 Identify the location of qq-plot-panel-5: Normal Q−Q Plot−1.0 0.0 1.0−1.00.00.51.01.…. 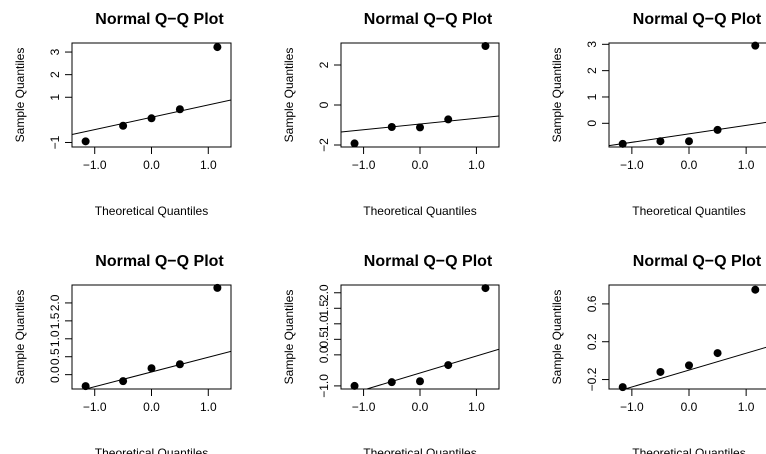
(391, 353).